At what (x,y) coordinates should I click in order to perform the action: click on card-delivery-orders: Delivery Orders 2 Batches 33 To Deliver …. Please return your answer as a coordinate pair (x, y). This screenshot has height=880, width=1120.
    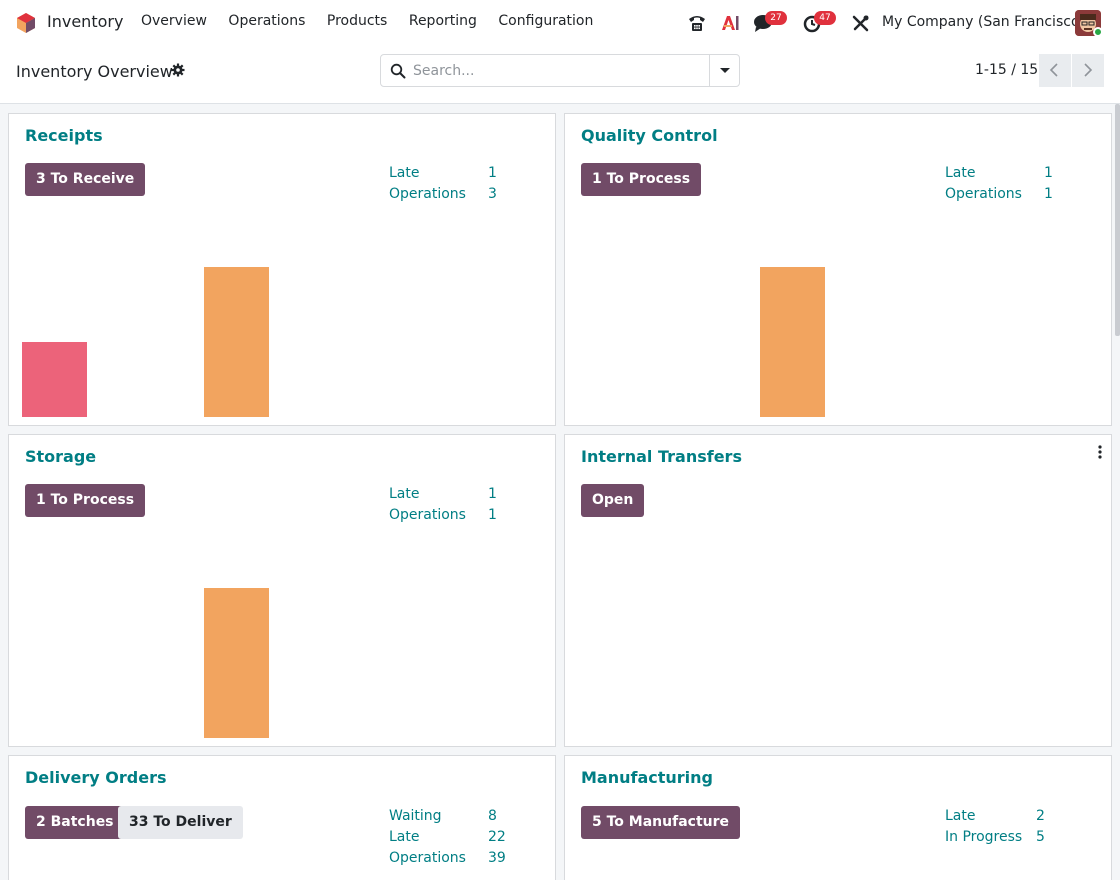
    Looking at the image, I should click on (282, 817).